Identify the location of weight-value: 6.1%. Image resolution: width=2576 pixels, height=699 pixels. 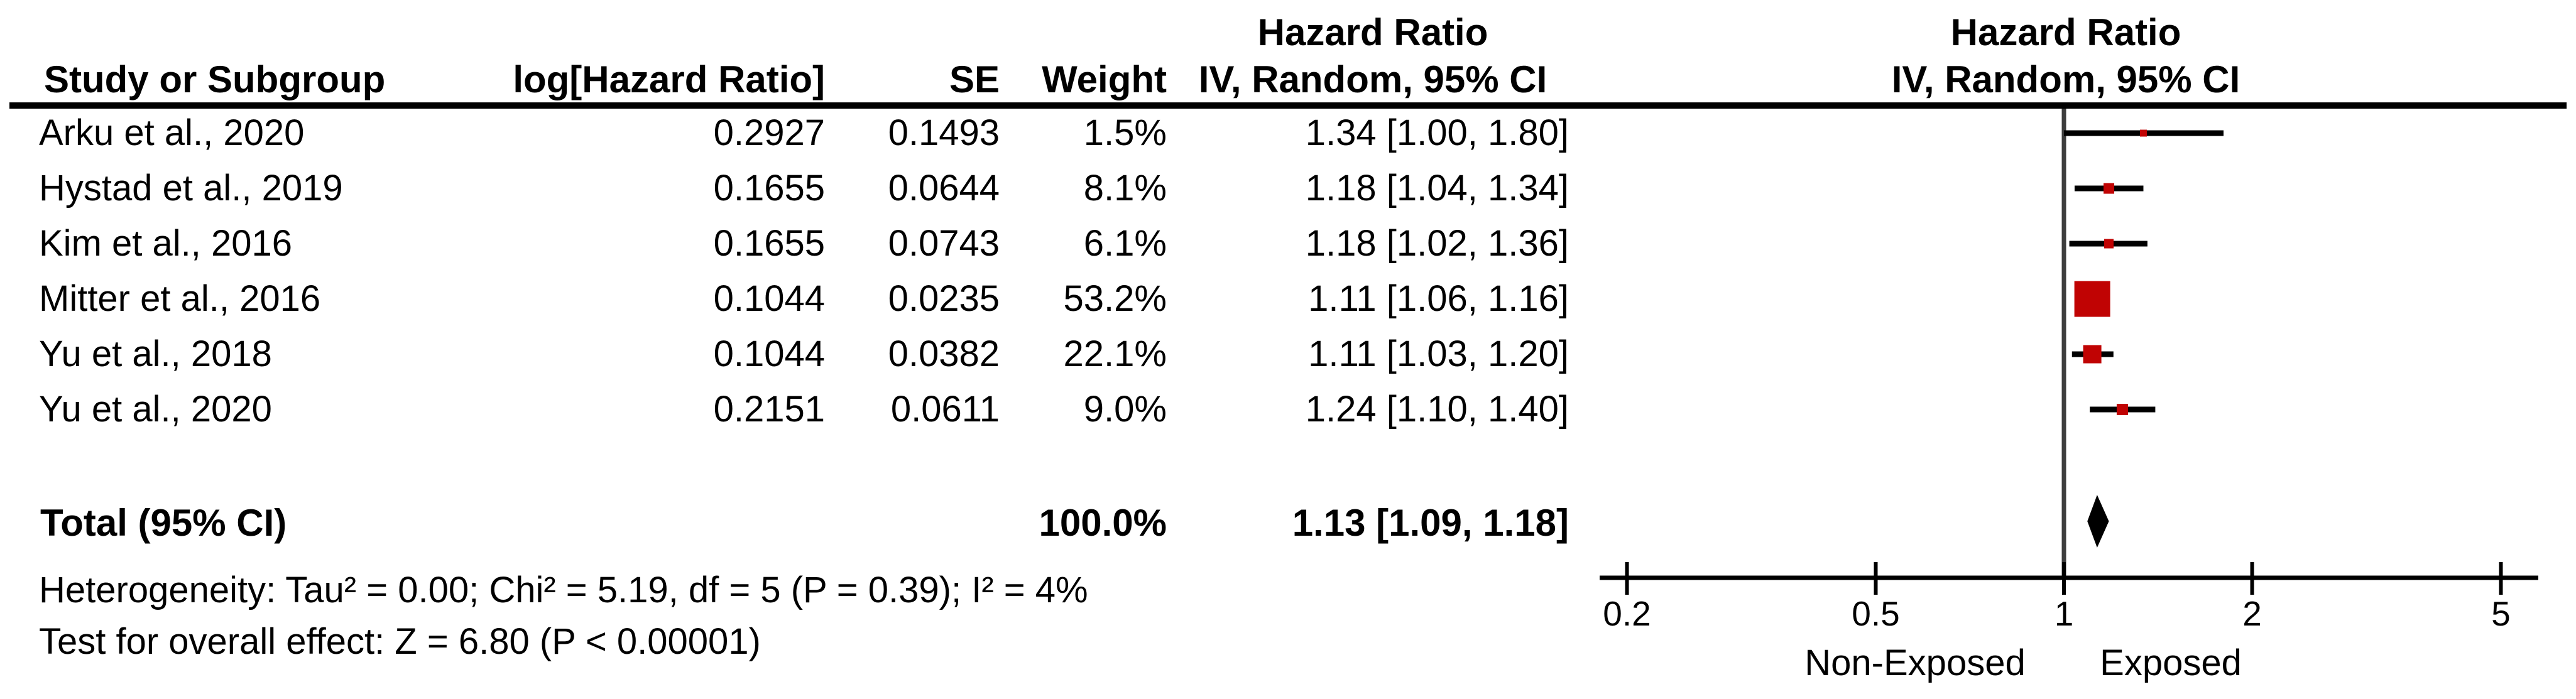
(1125, 243).